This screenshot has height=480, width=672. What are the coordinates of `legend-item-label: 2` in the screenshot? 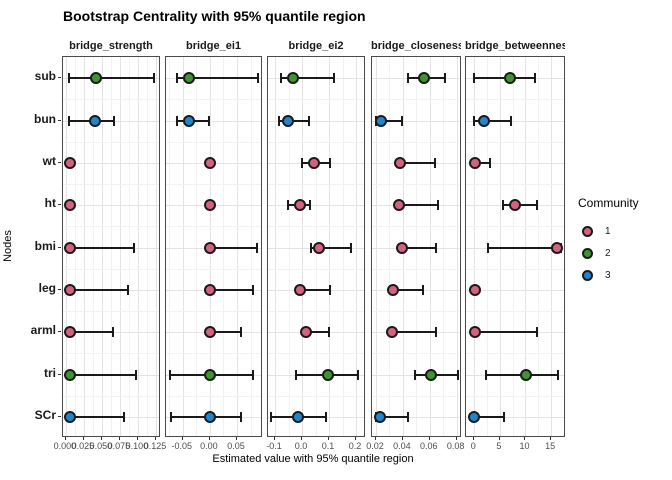 It's located at (608, 253).